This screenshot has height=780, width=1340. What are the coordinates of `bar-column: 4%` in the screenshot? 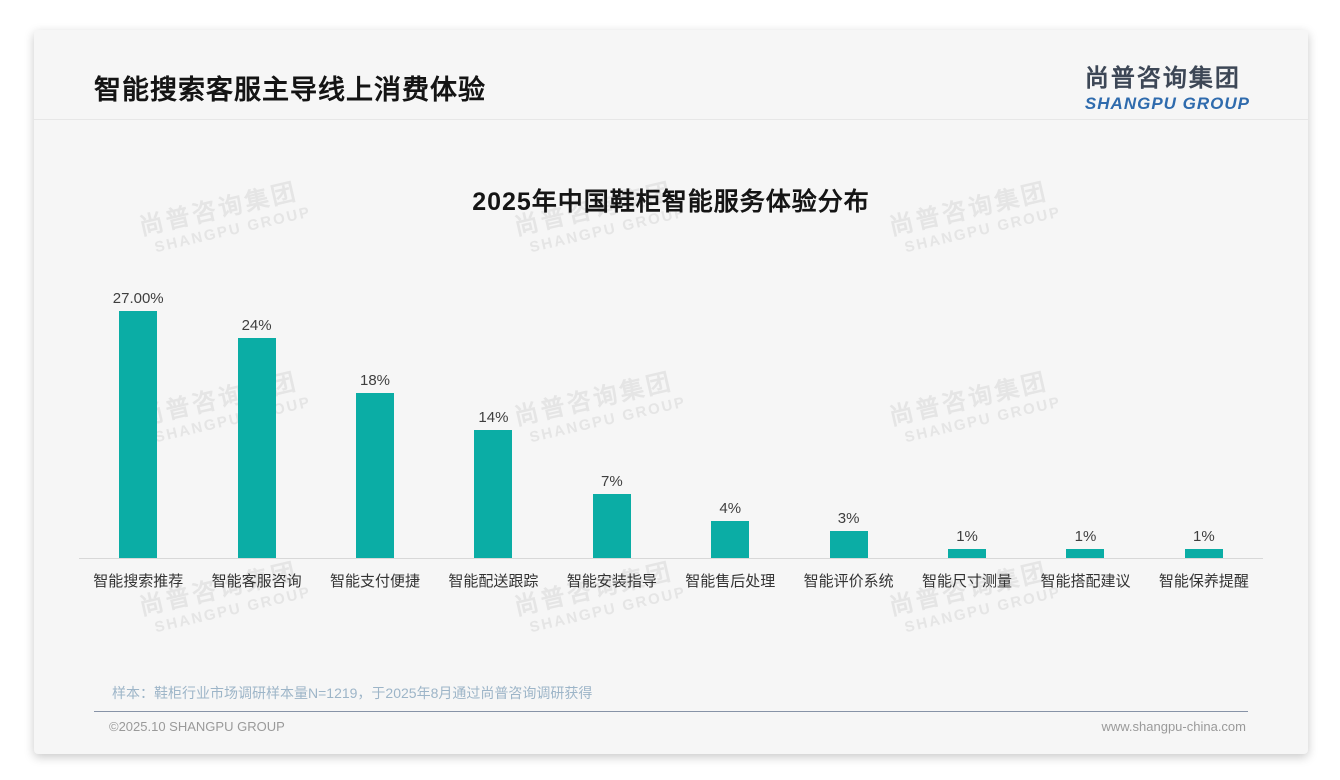 It's located at (730, 529).